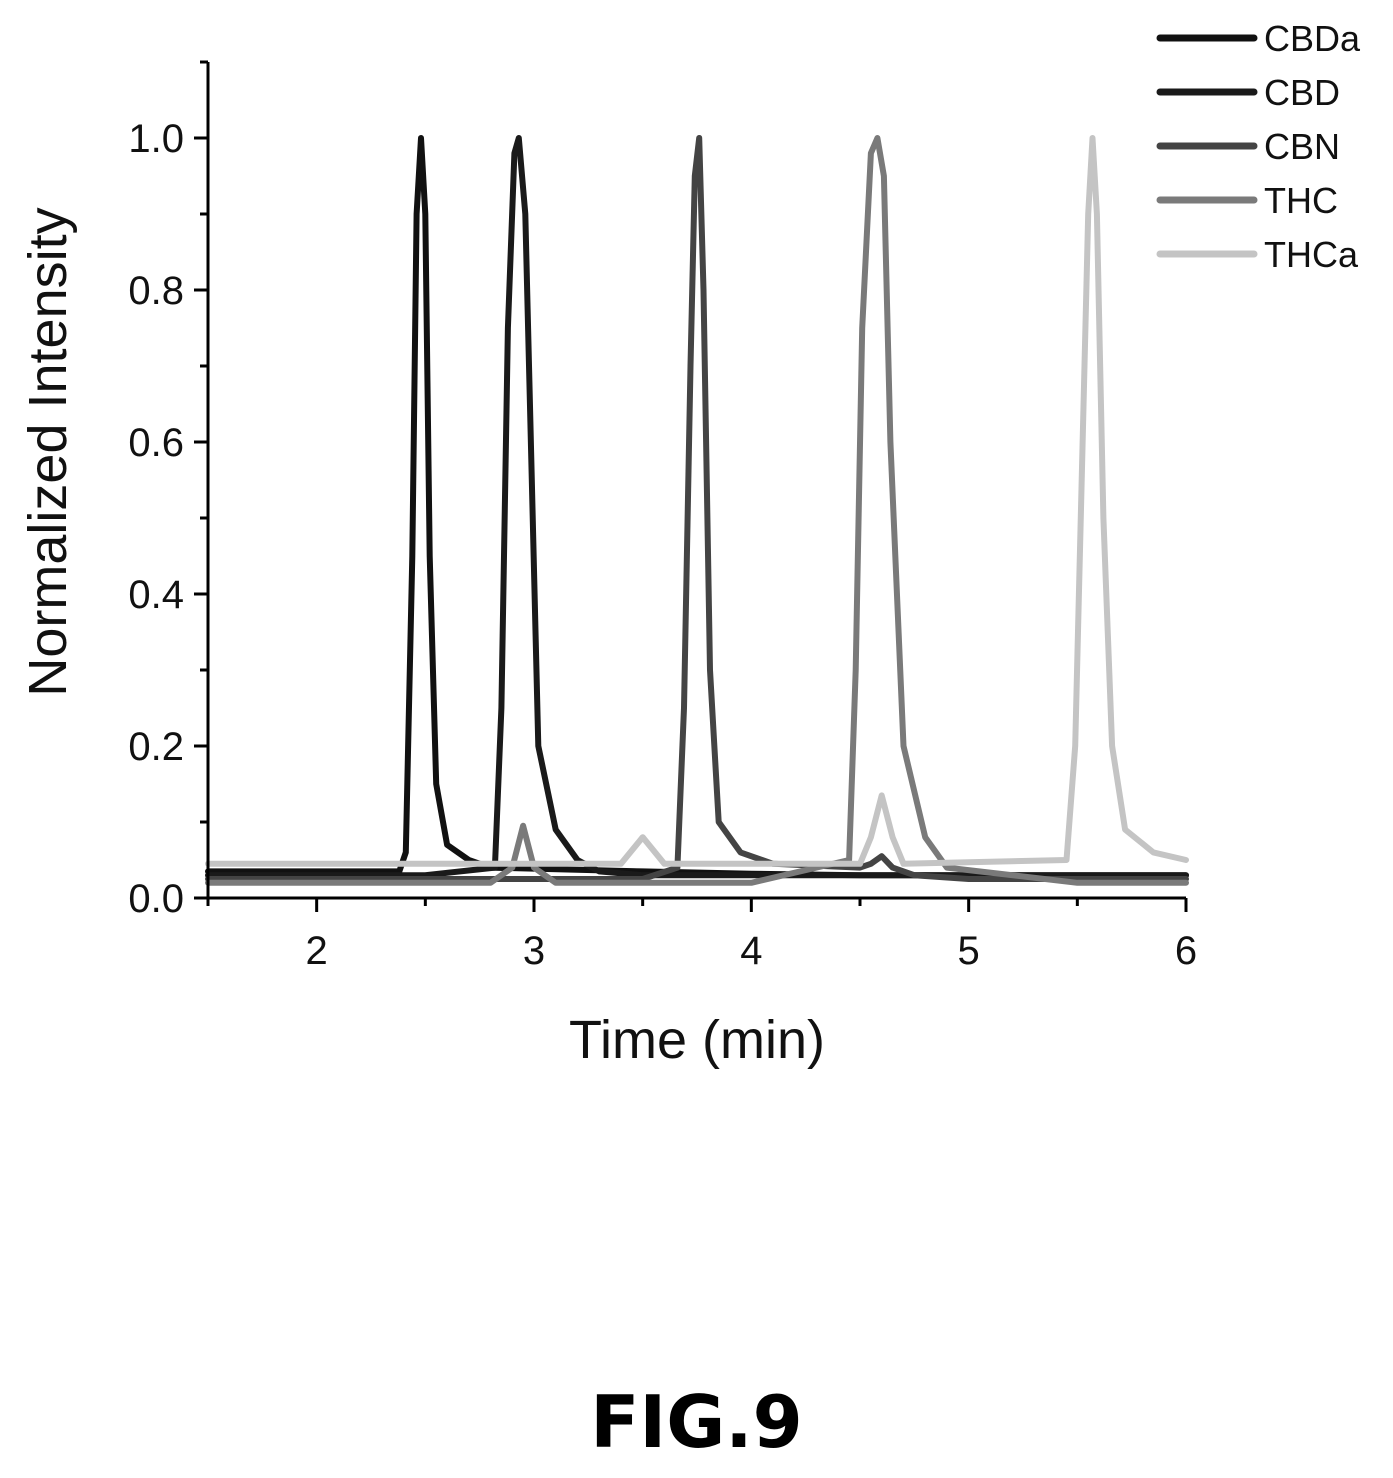 The width and height of the screenshot is (1393, 1478). What do you see at coordinates (1247, 200) in the screenshot?
I see `legend-item-thc: THC` at bounding box center [1247, 200].